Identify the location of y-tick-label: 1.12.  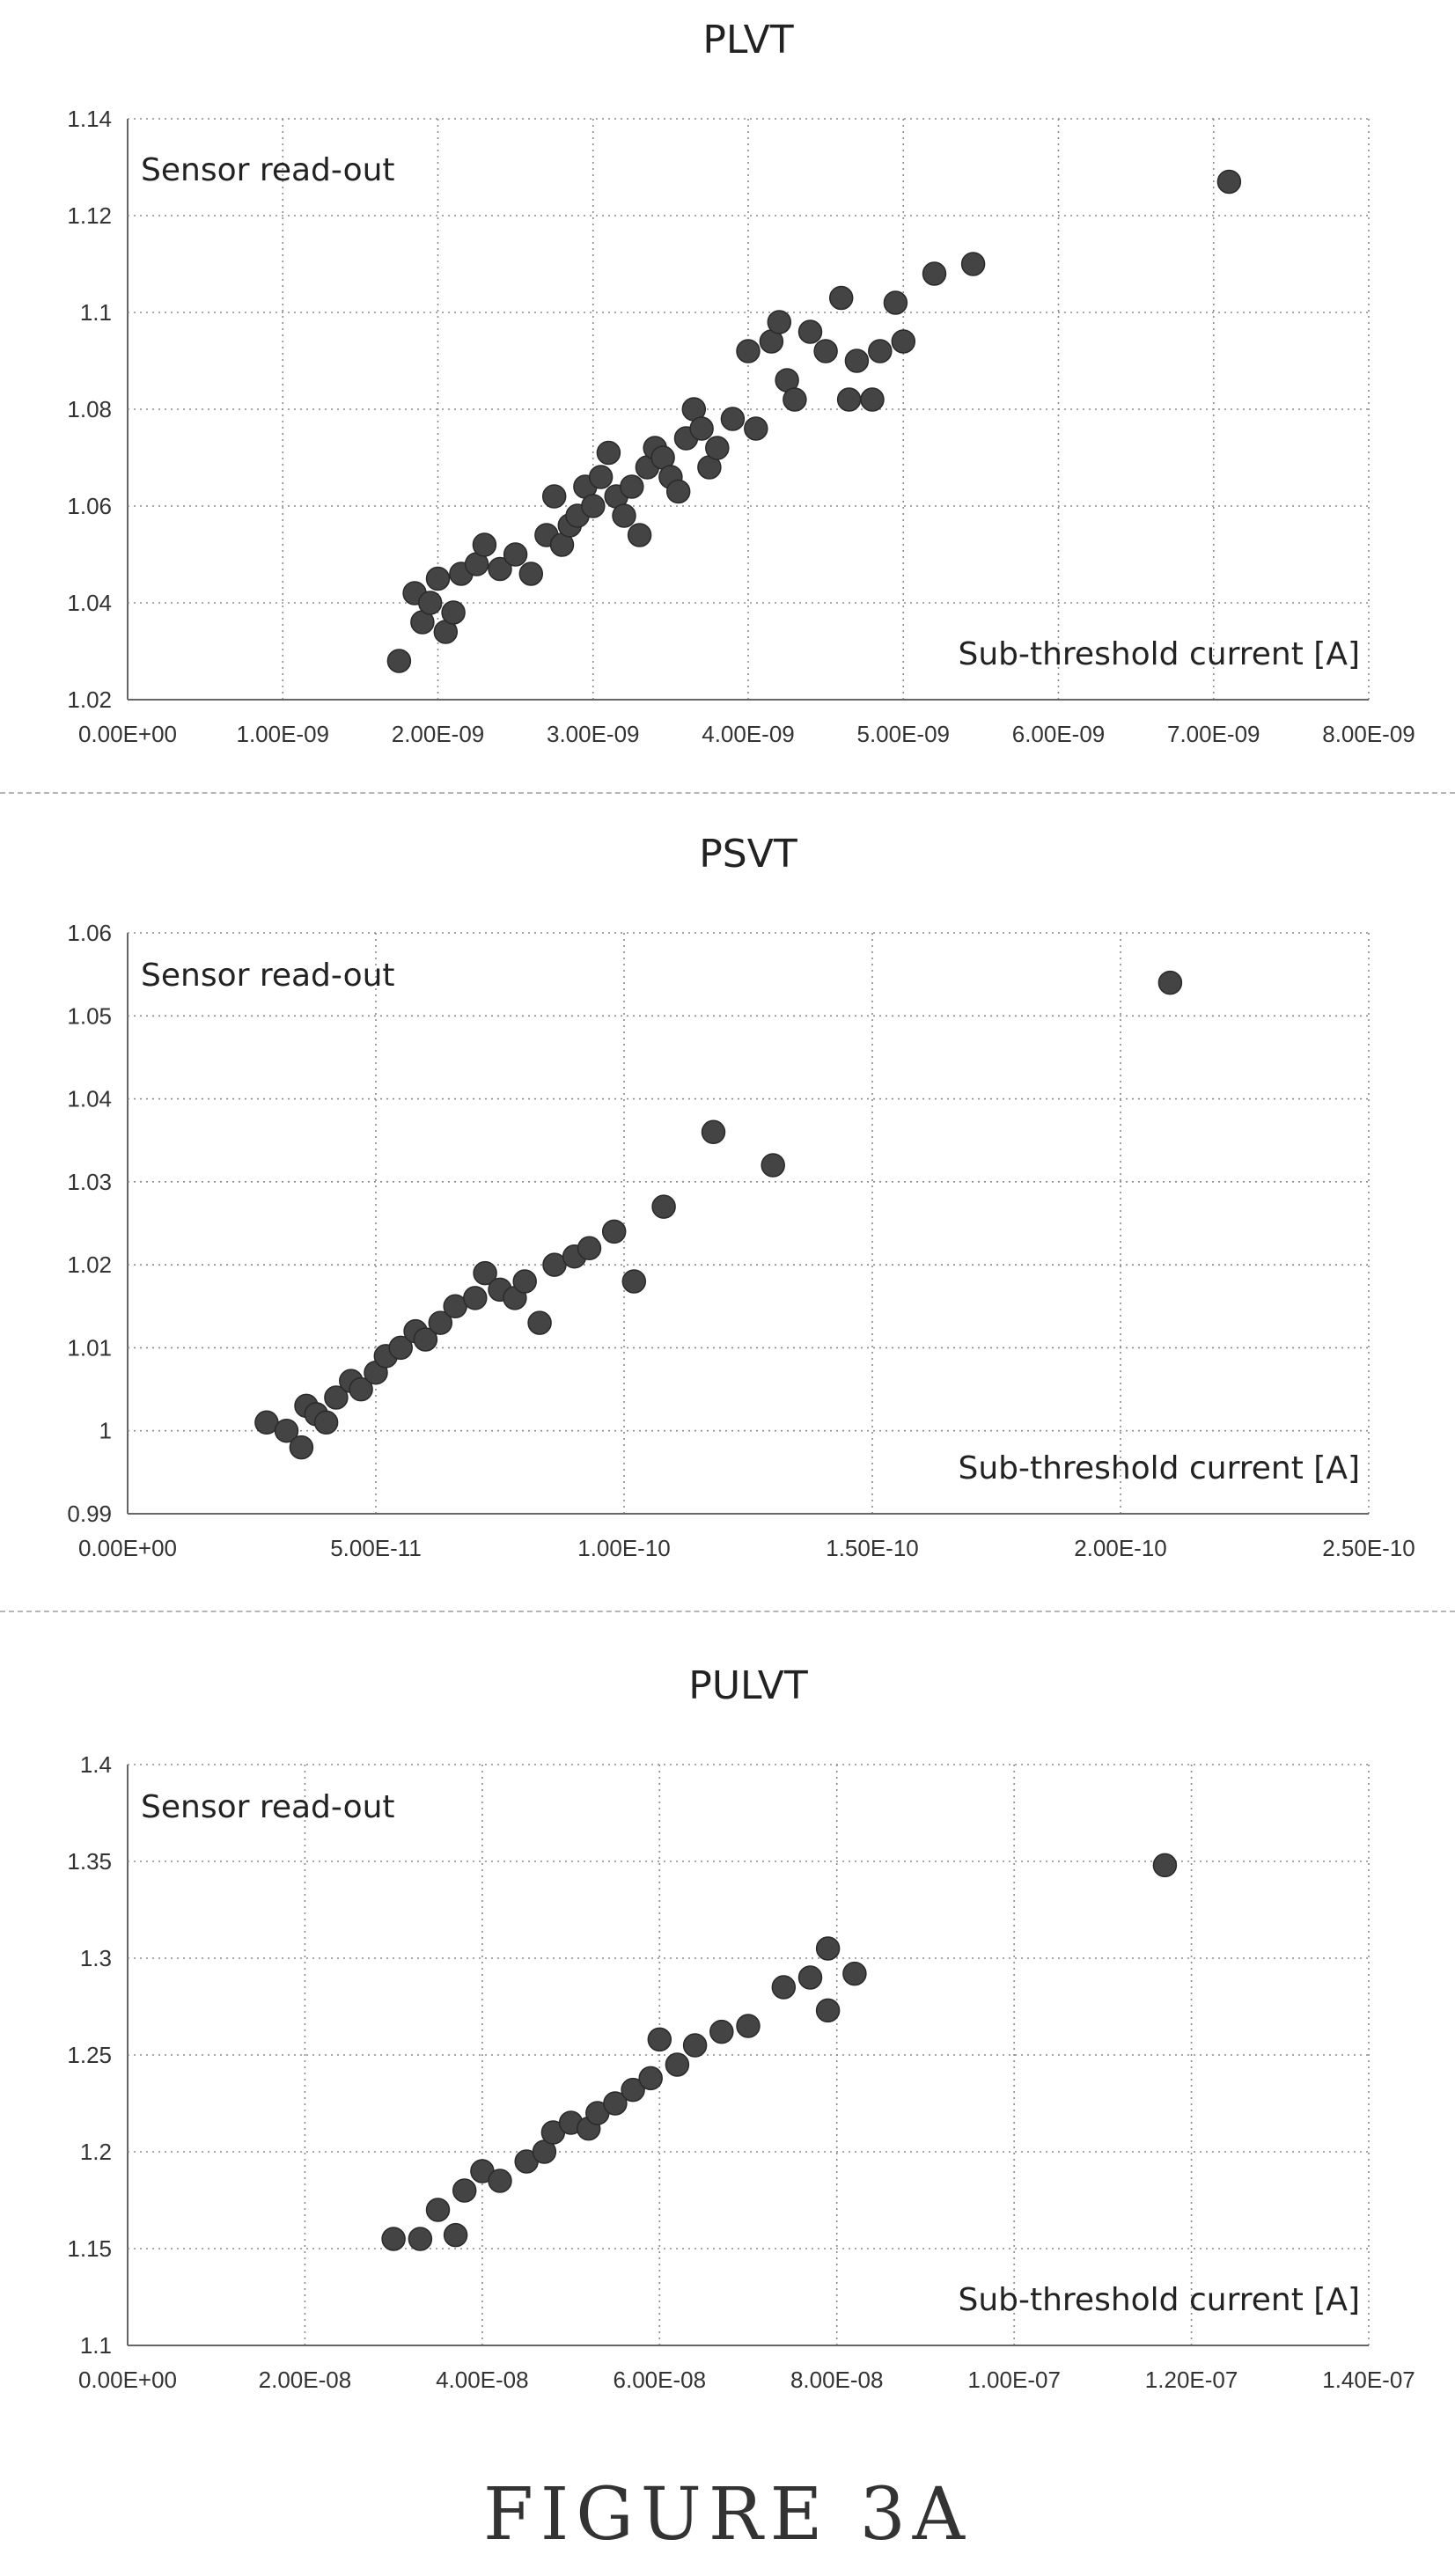
(89, 215).